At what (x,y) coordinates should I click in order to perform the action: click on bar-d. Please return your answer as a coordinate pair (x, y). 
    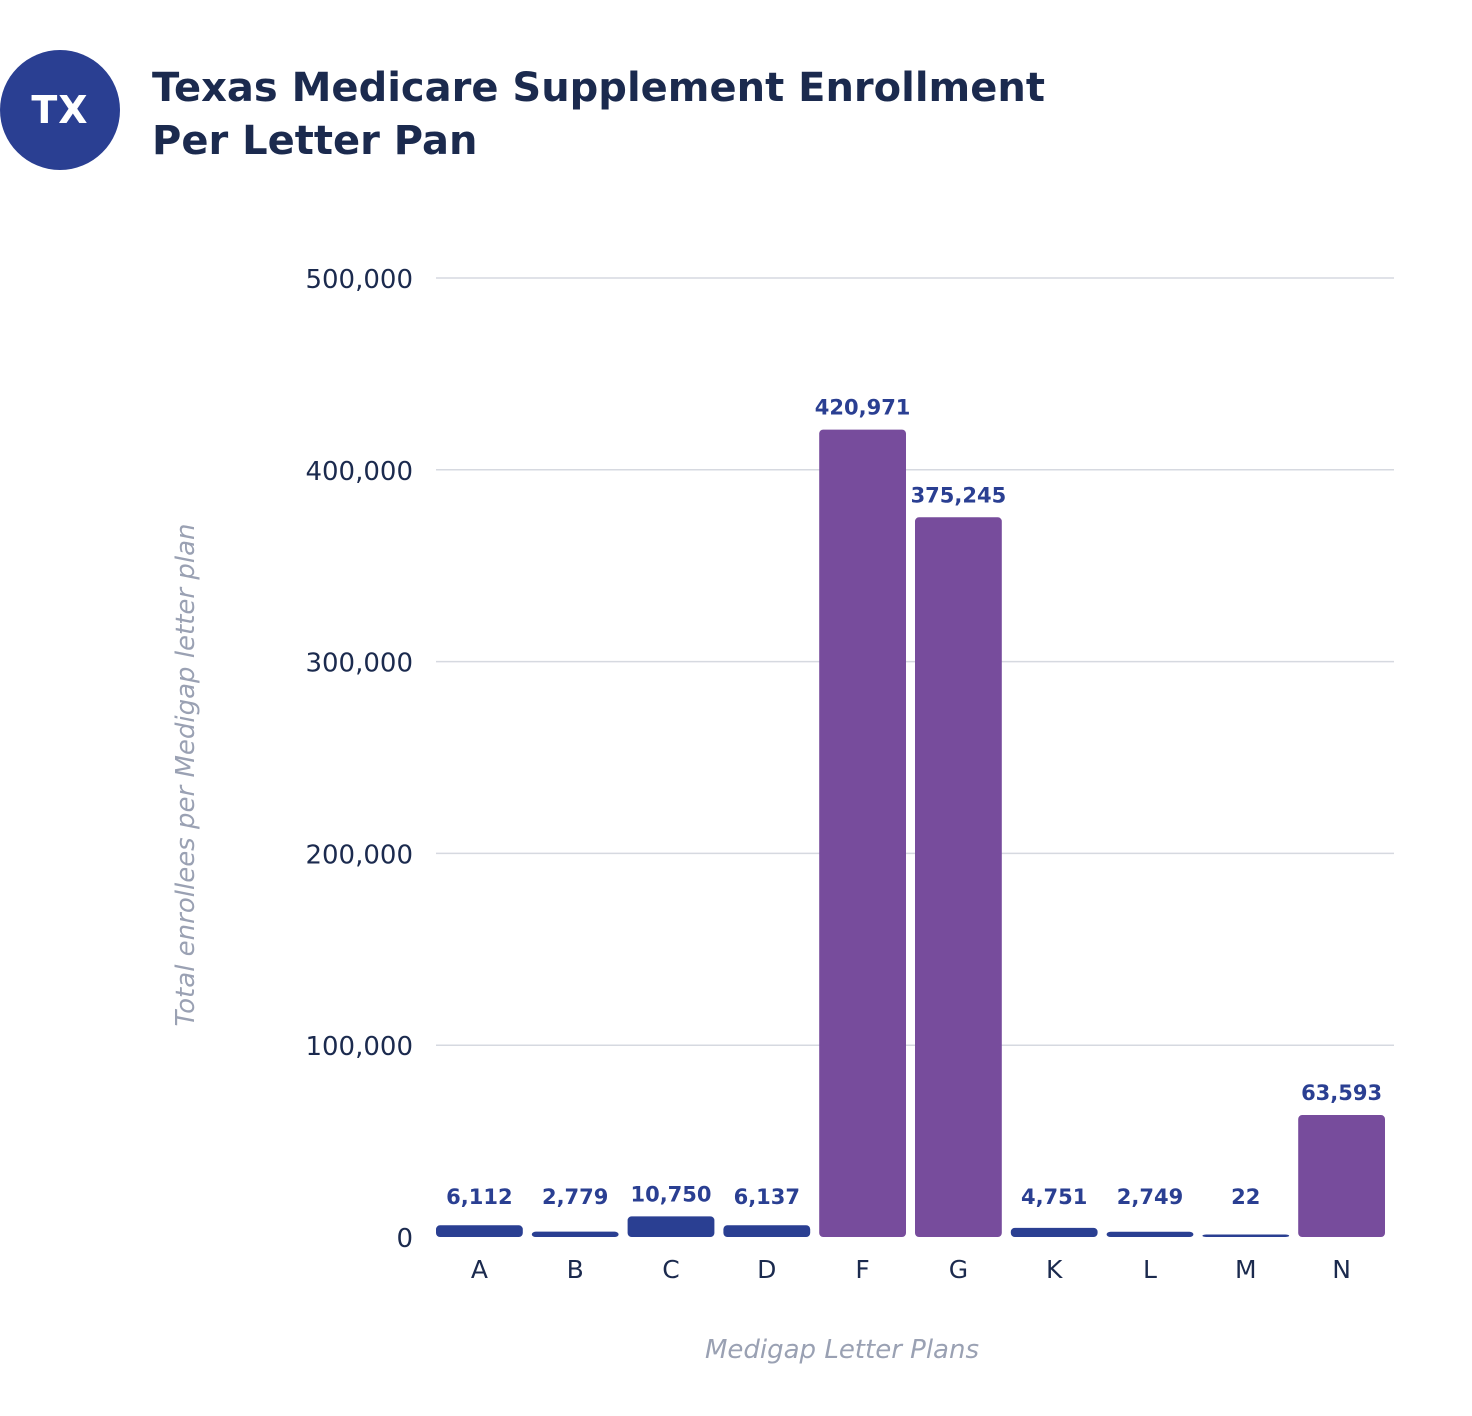
    Looking at the image, I should click on (767, 1231).